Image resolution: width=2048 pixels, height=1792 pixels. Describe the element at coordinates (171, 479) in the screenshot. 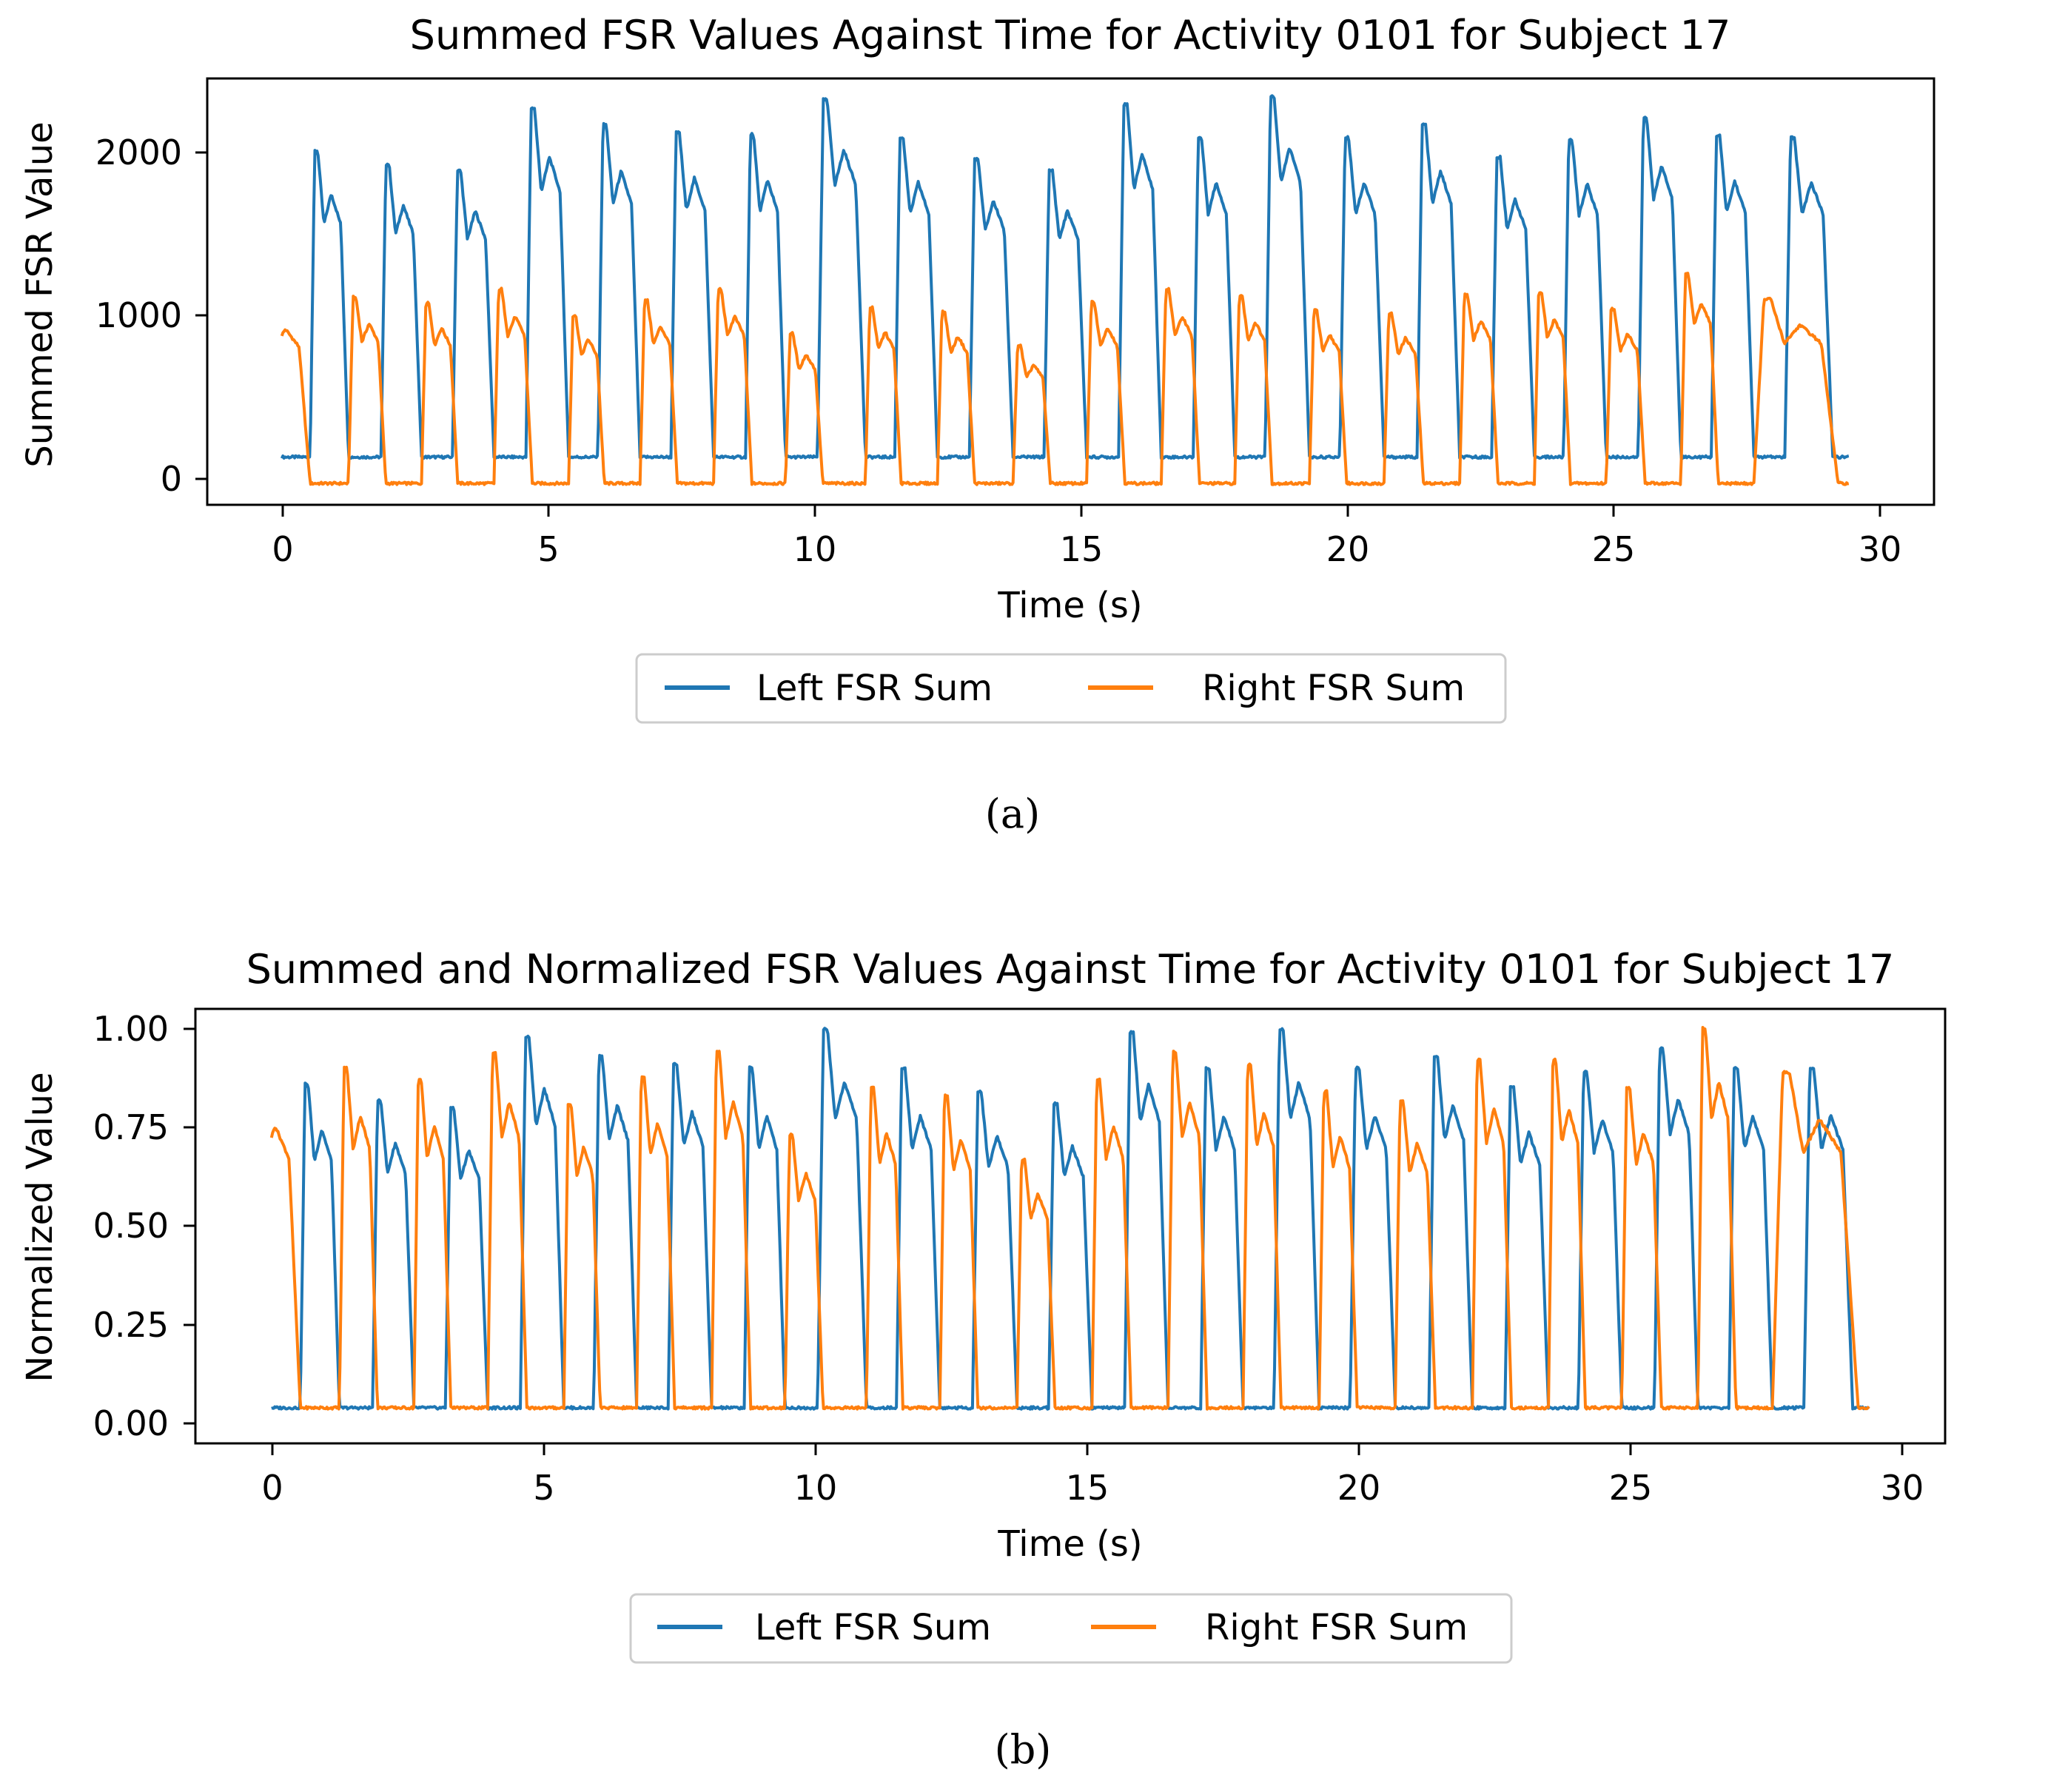

I see `chart-a-y-tick-label: 0` at that location.